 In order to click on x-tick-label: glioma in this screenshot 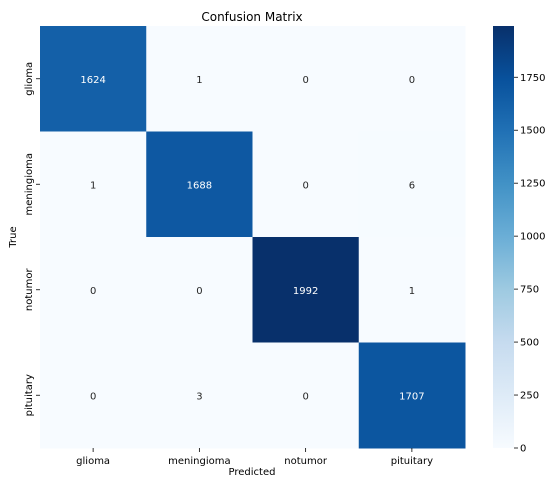, I will do `click(93, 461)`.